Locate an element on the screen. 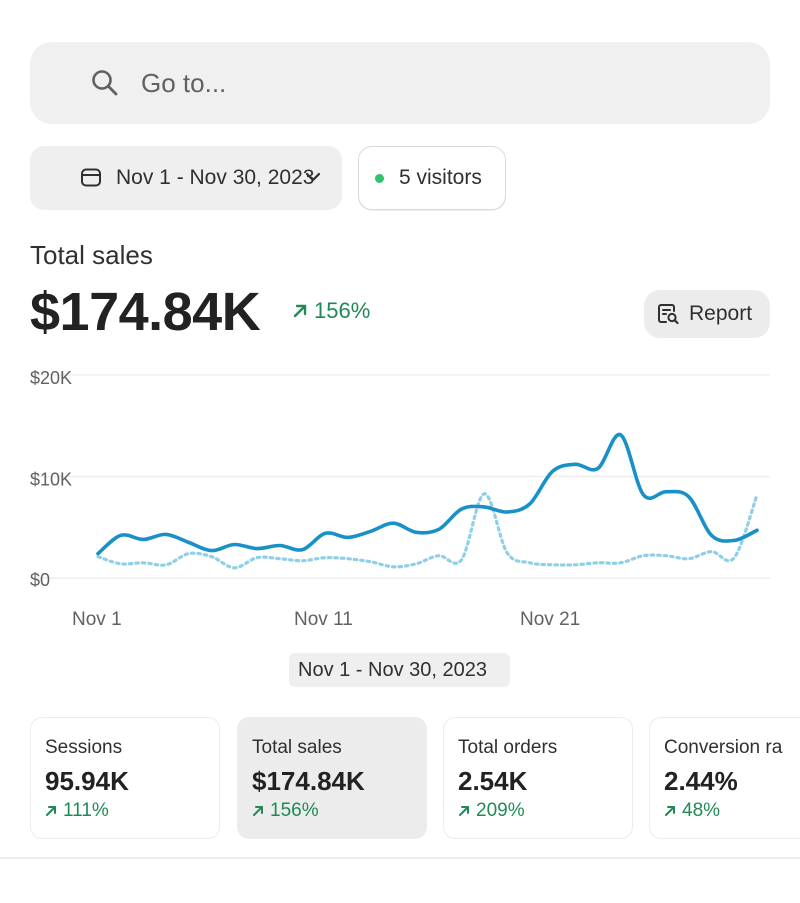  total-sales-delta-value: 156% is located at coordinates (342, 310).